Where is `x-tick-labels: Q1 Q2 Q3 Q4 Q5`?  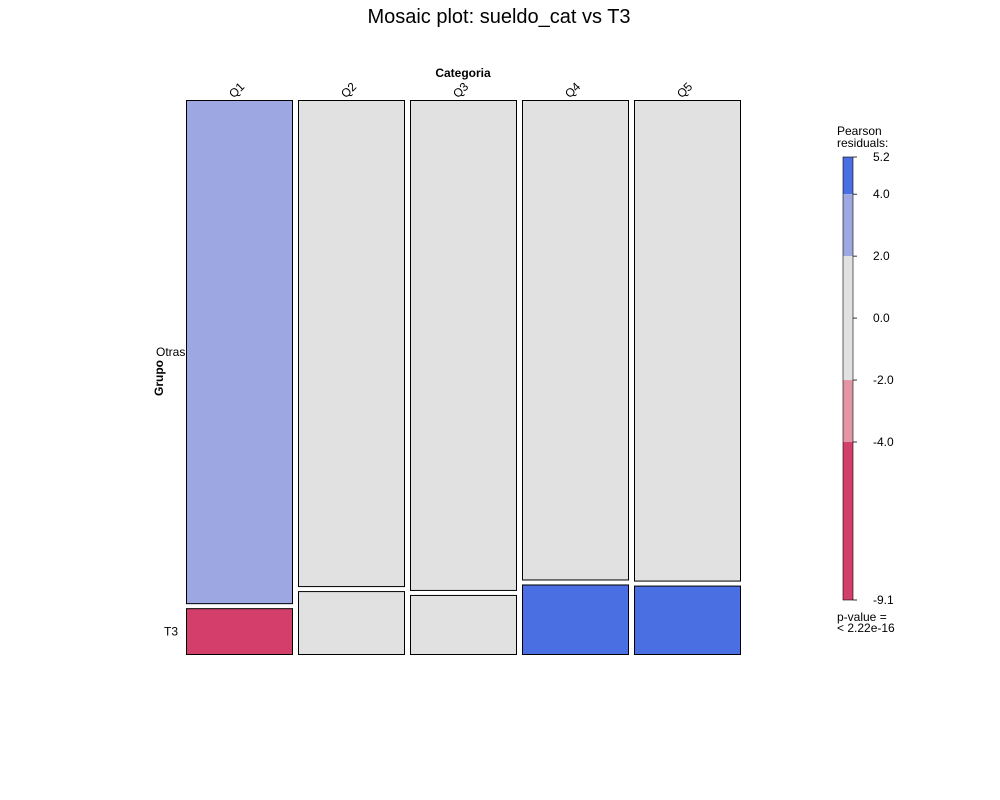 x-tick-labels: Q1 Q2 Q3 Q4 Q5 is located at coordinates (460, 89).